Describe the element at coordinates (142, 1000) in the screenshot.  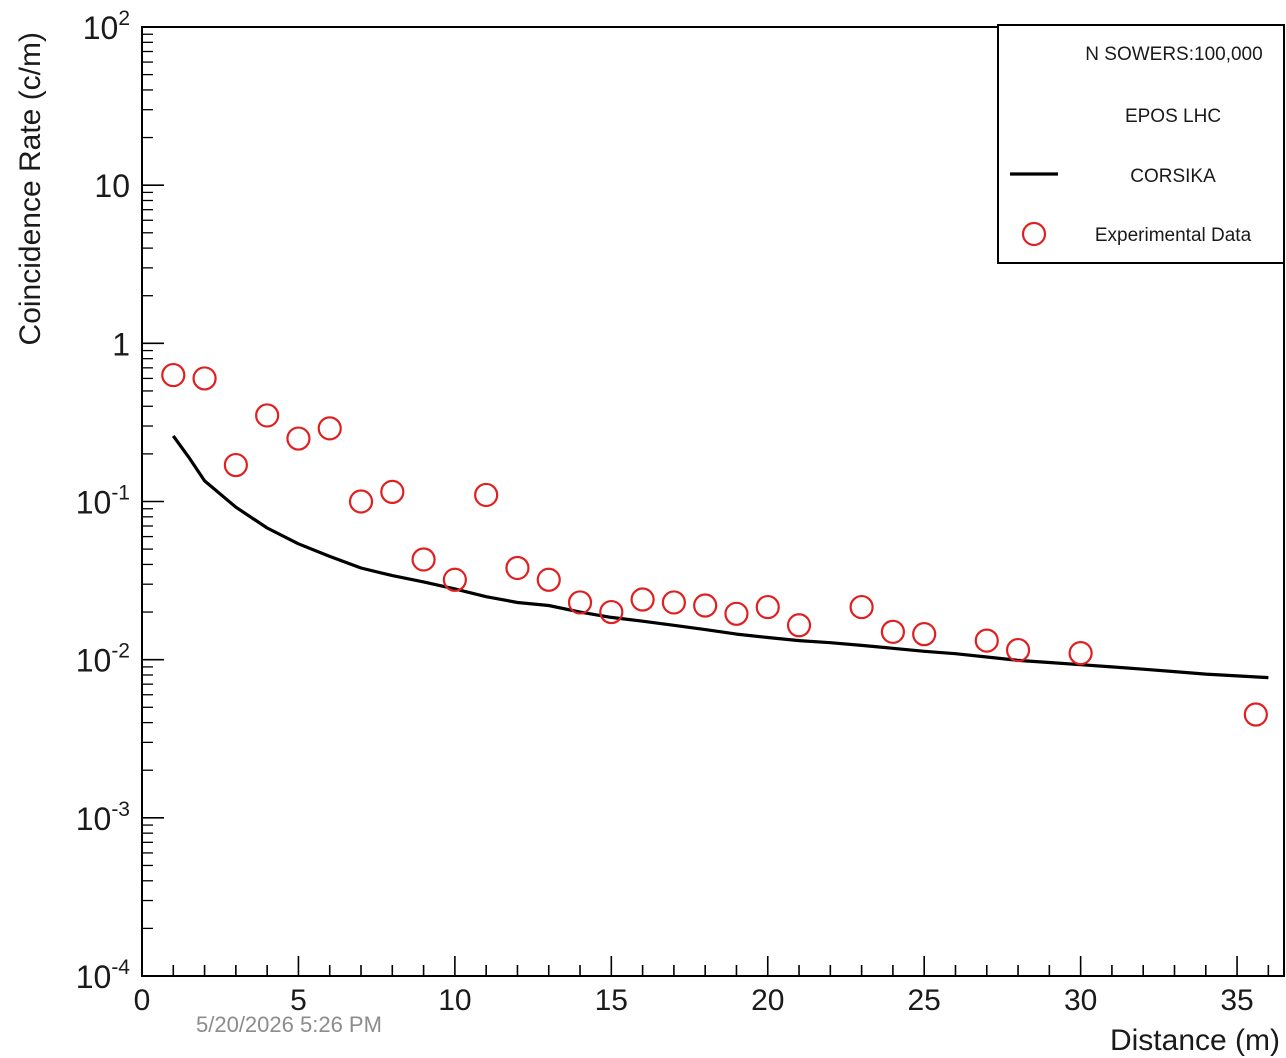
I see `x-tick-label: 0` at that location.